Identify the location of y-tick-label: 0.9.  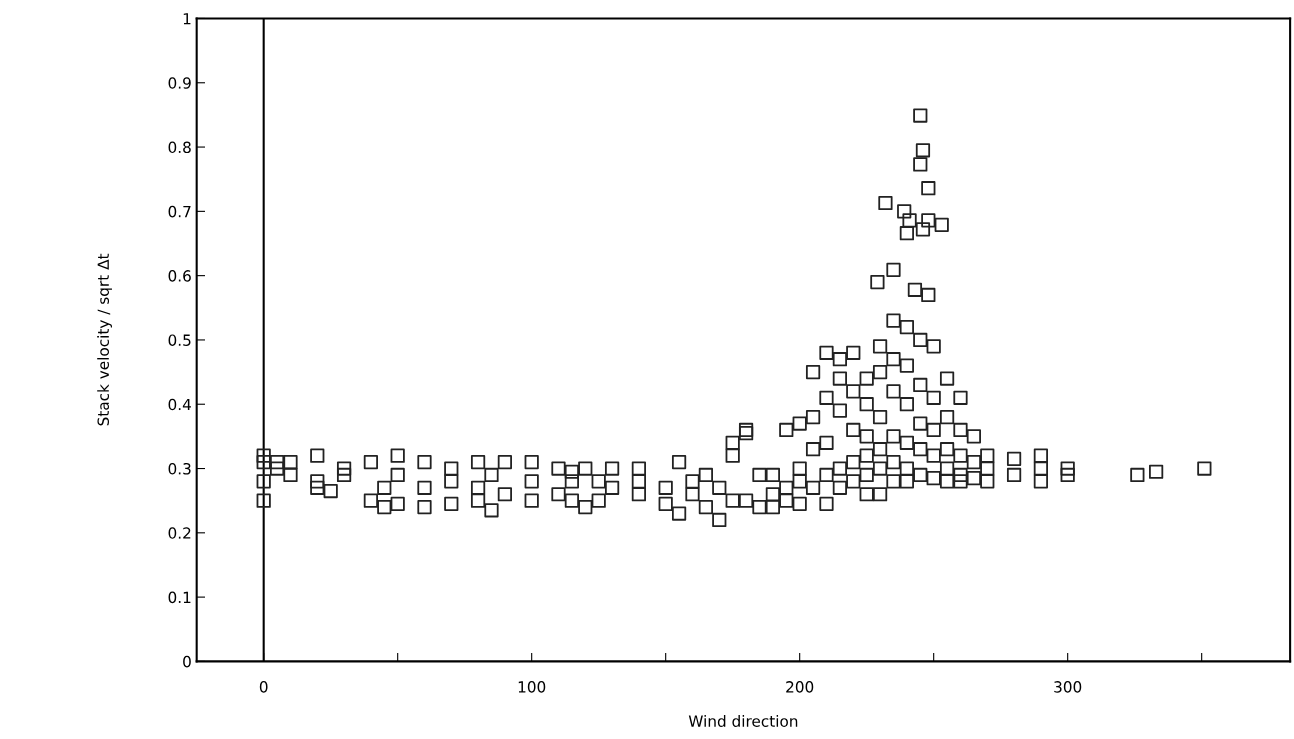
(179, 83).